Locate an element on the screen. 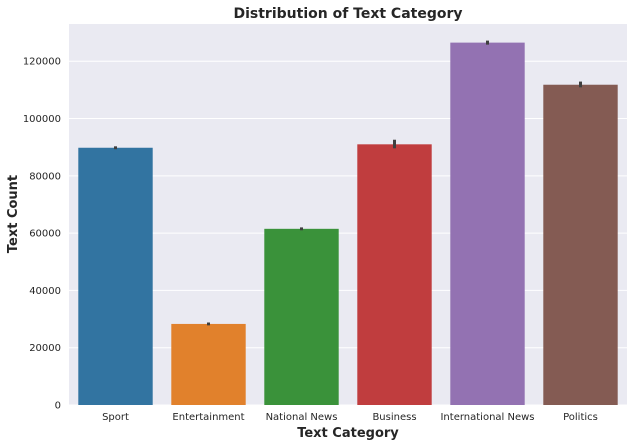 This screenshot has height=445, width=634. bar-international-news is located at coordinates (487, 223).